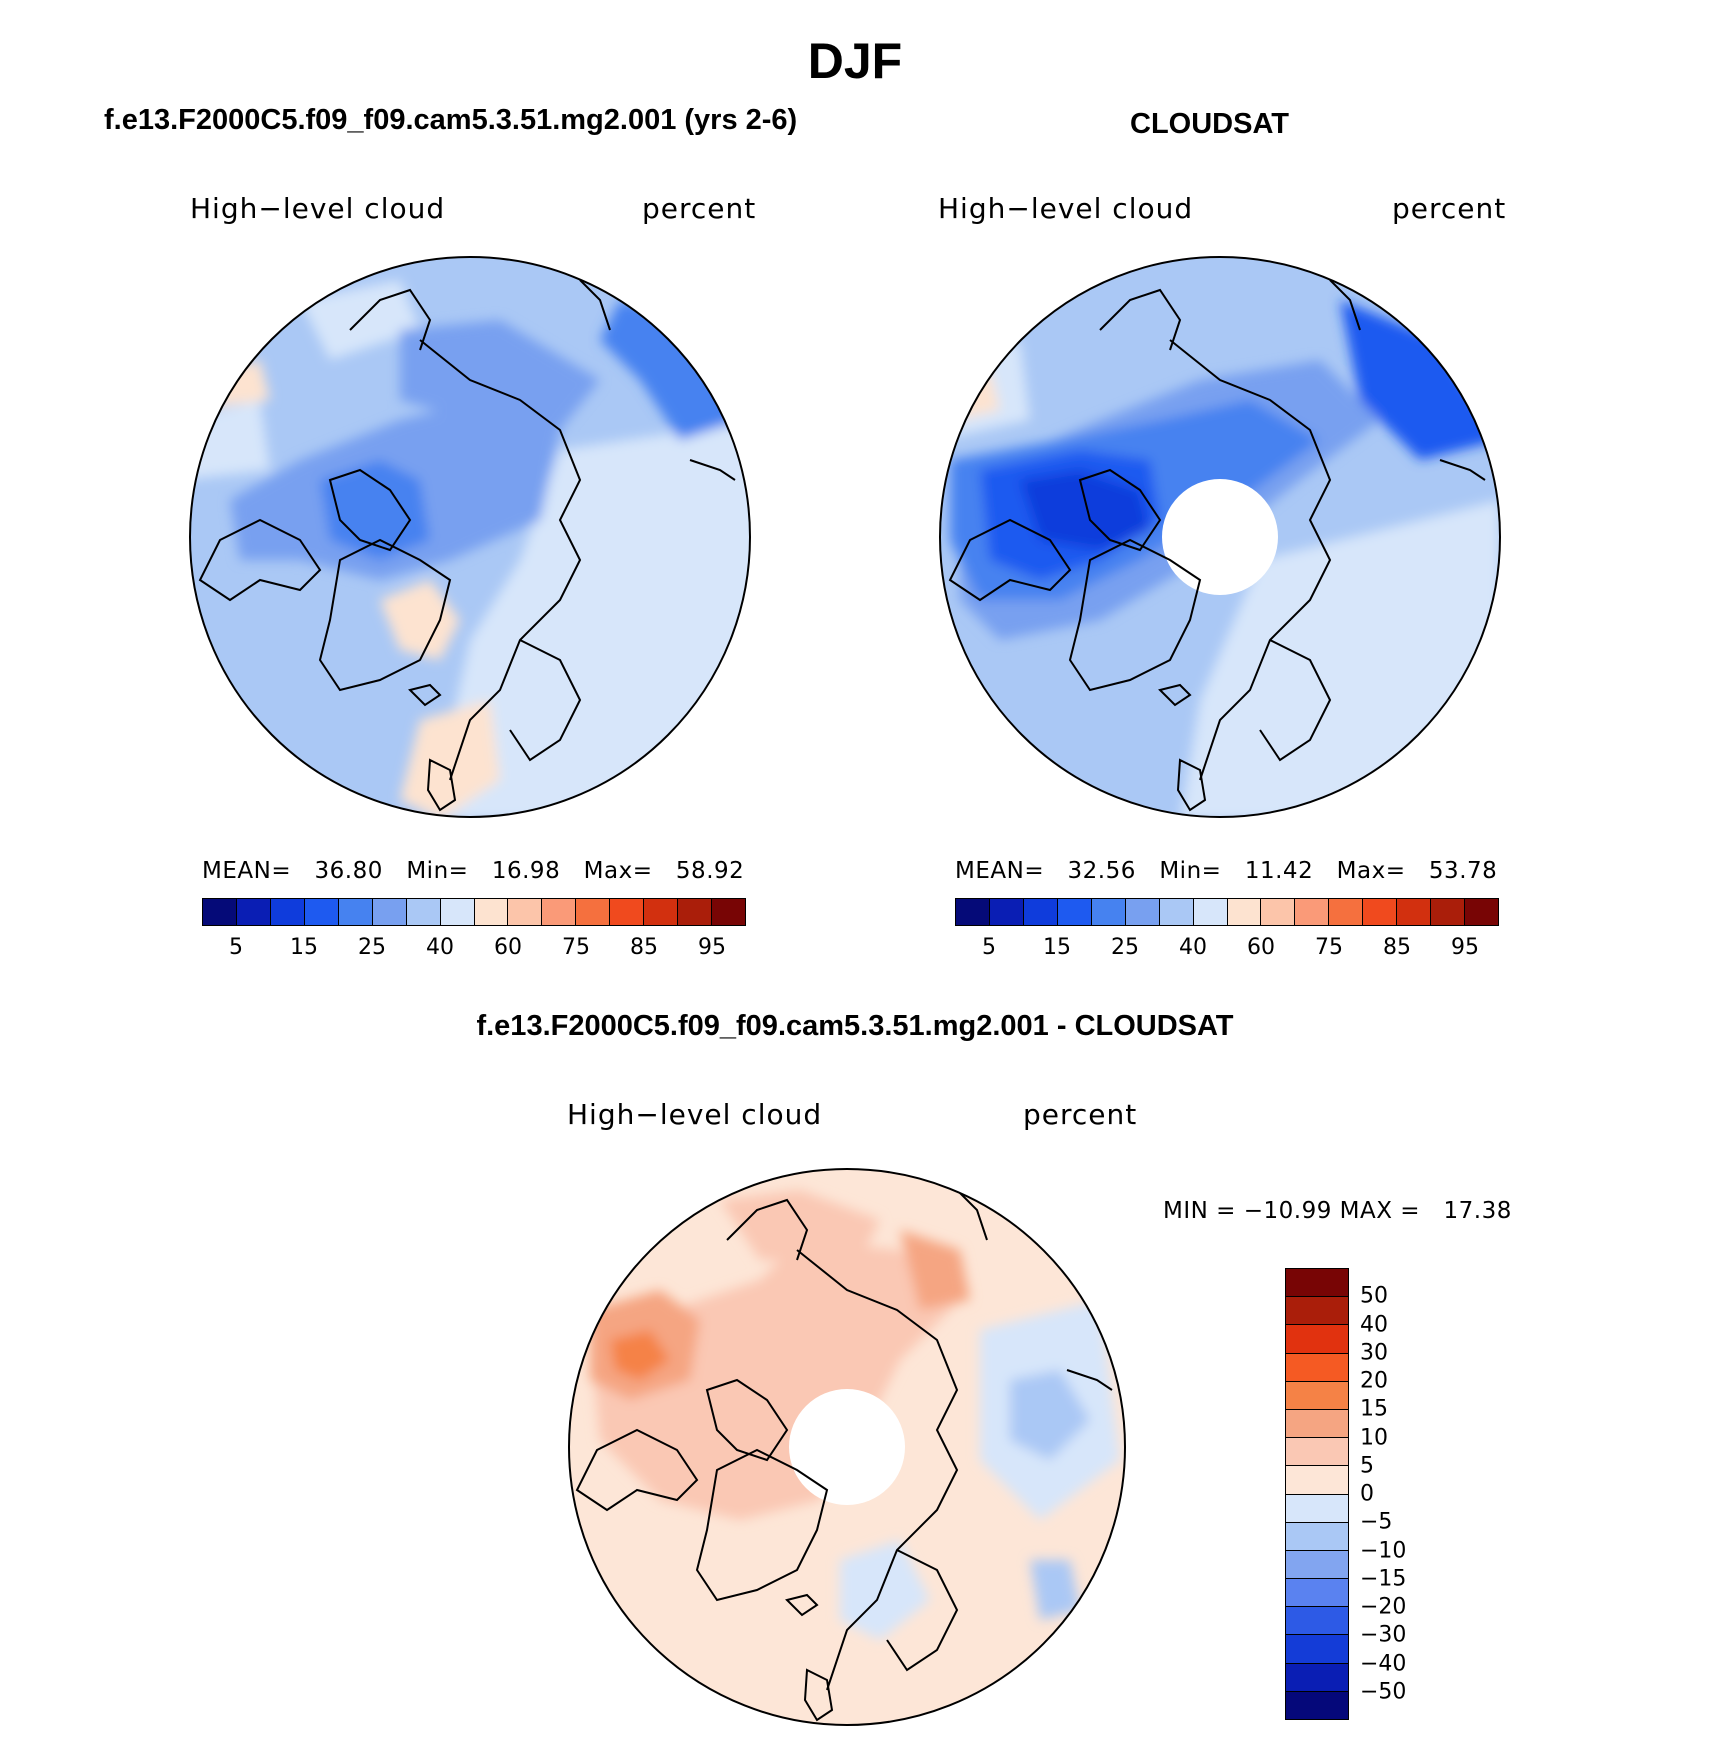 This screenshot has width=1710, height=1740. I want to click on model-map-coast-kamchatka, so click(595, 305).